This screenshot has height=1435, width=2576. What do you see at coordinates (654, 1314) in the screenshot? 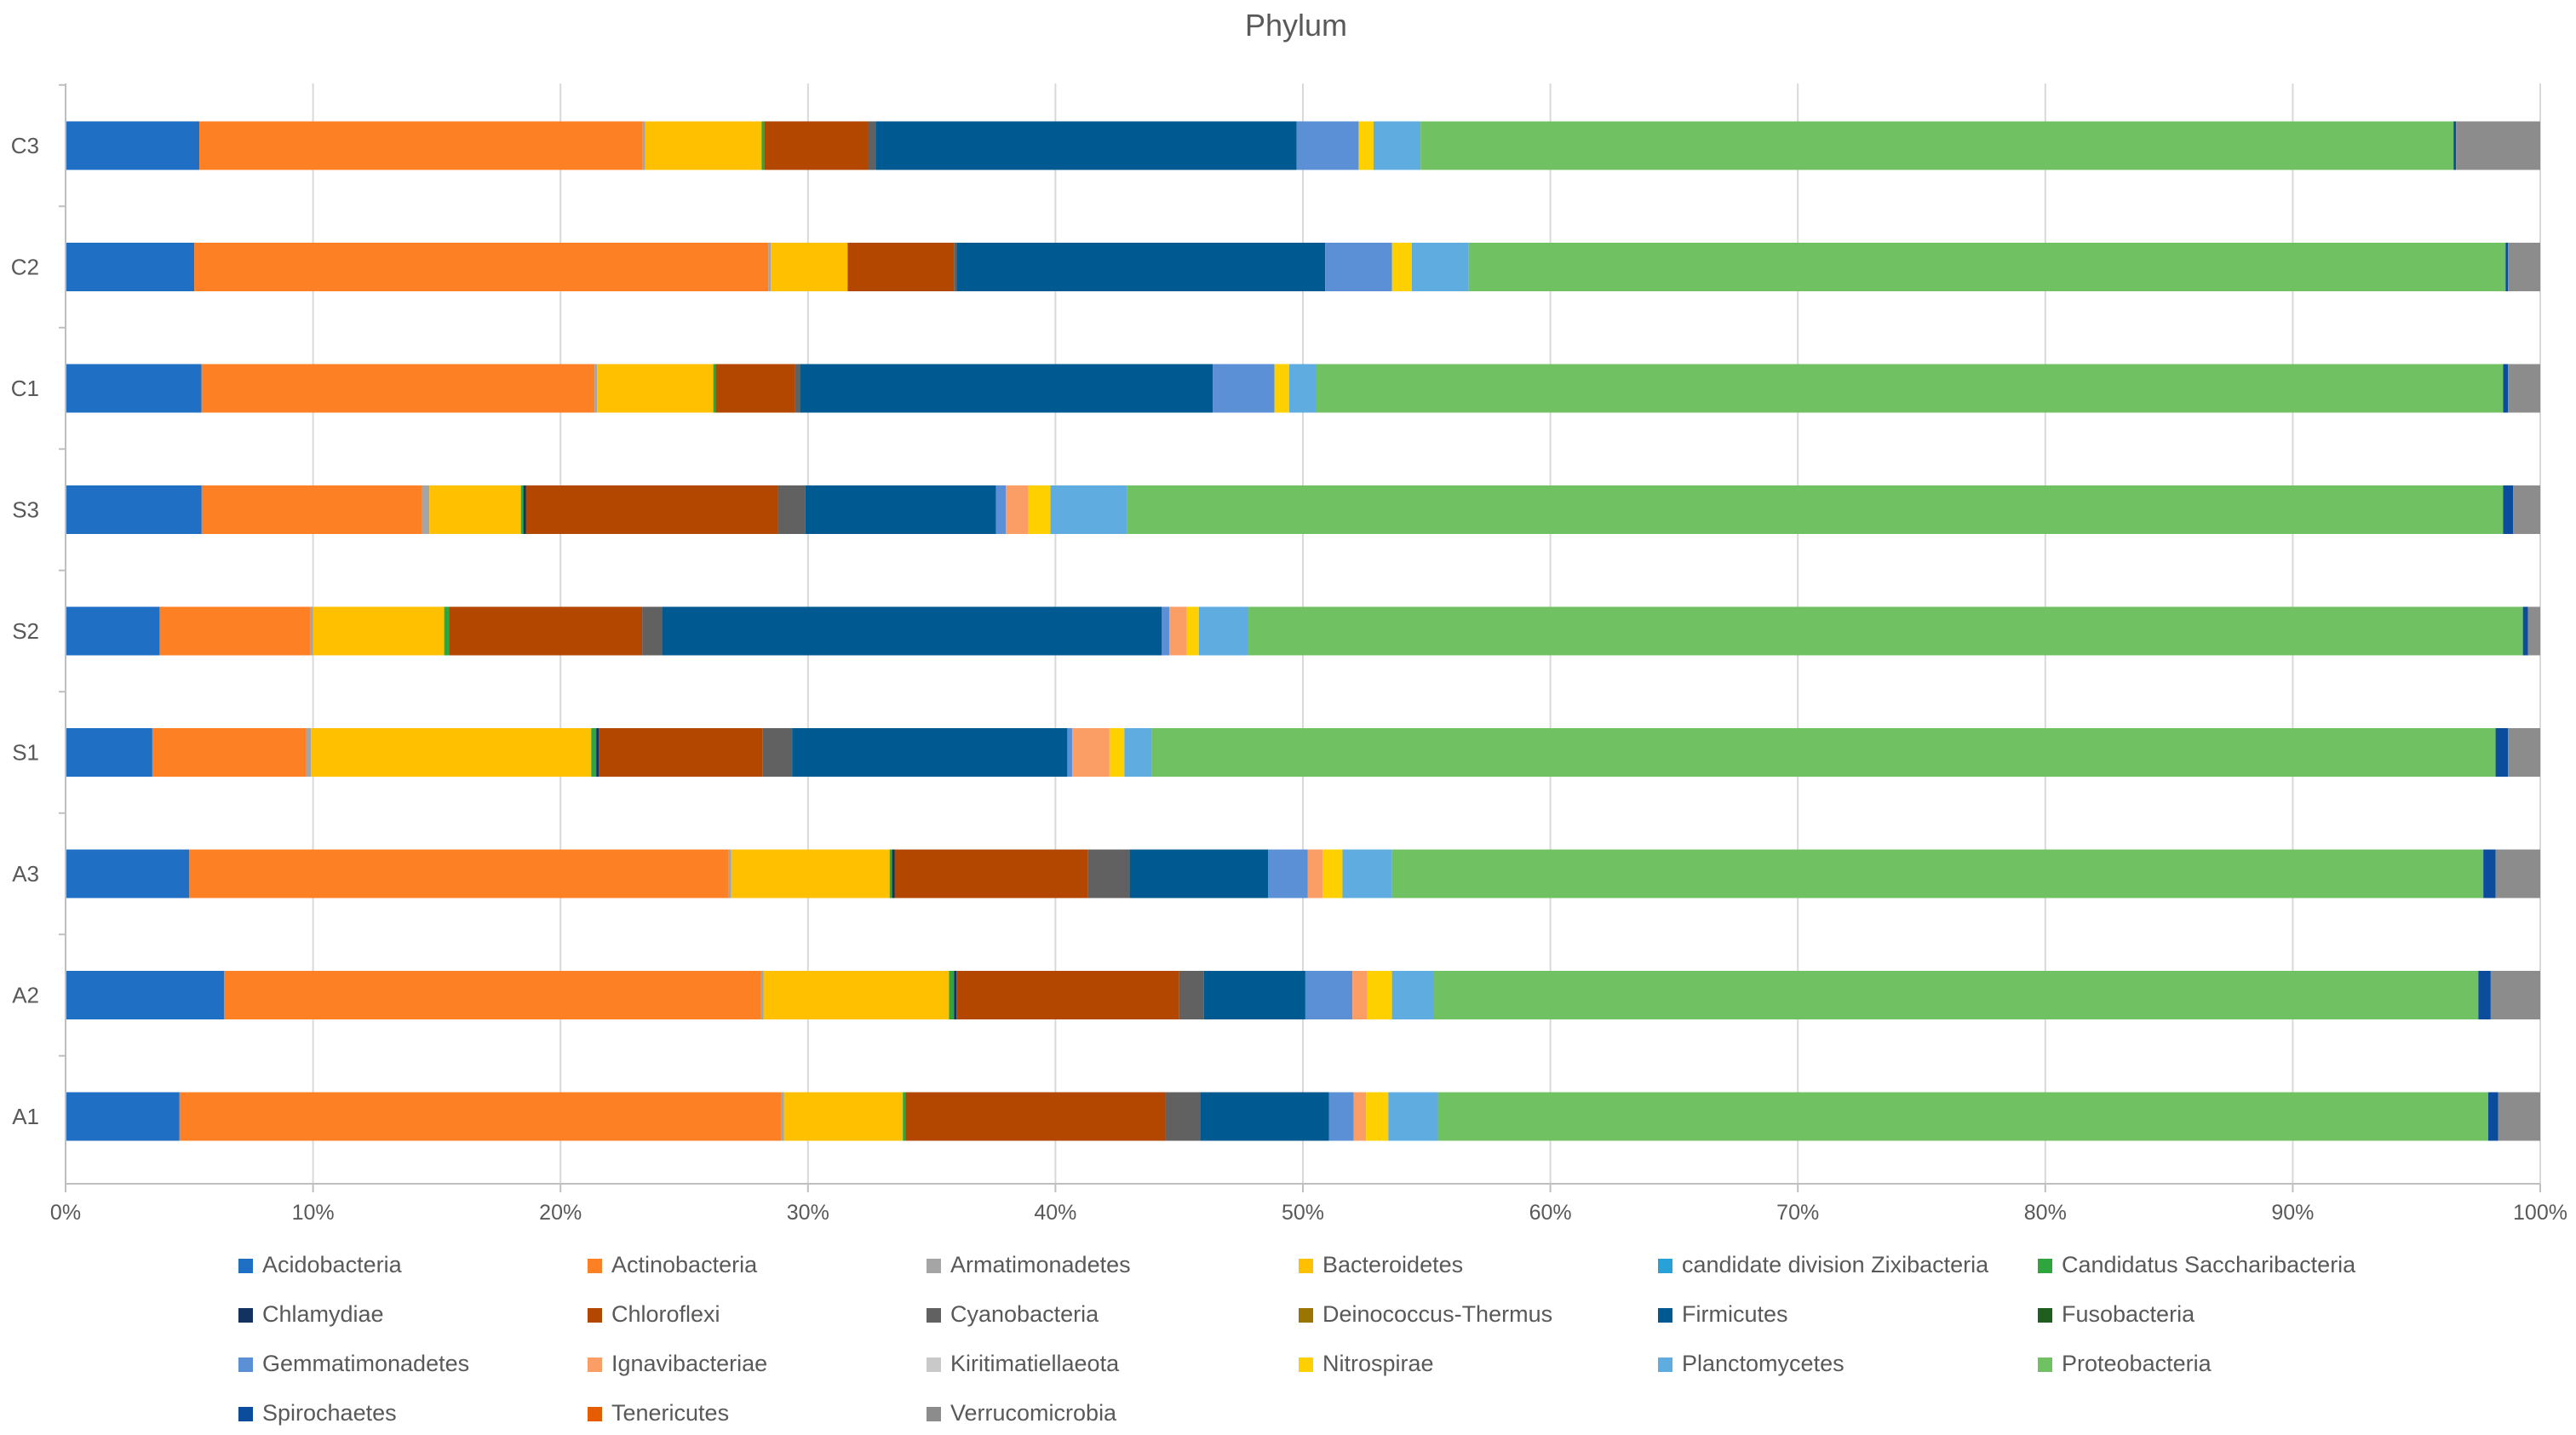
I see `legend-item: Chloroflexi` at bounding box center [654, 1314].